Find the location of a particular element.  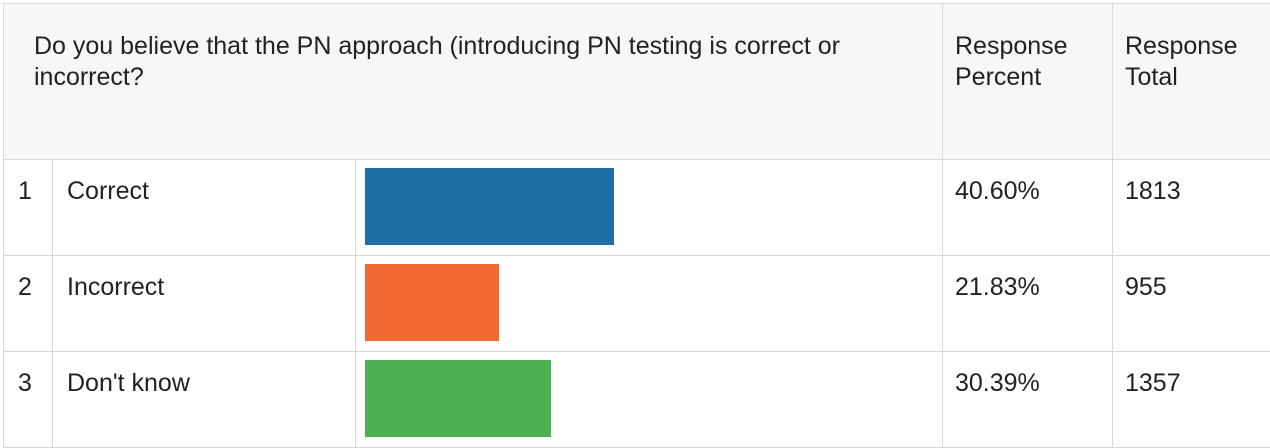

row-total: 955 is located at coordinates (1191, 304).